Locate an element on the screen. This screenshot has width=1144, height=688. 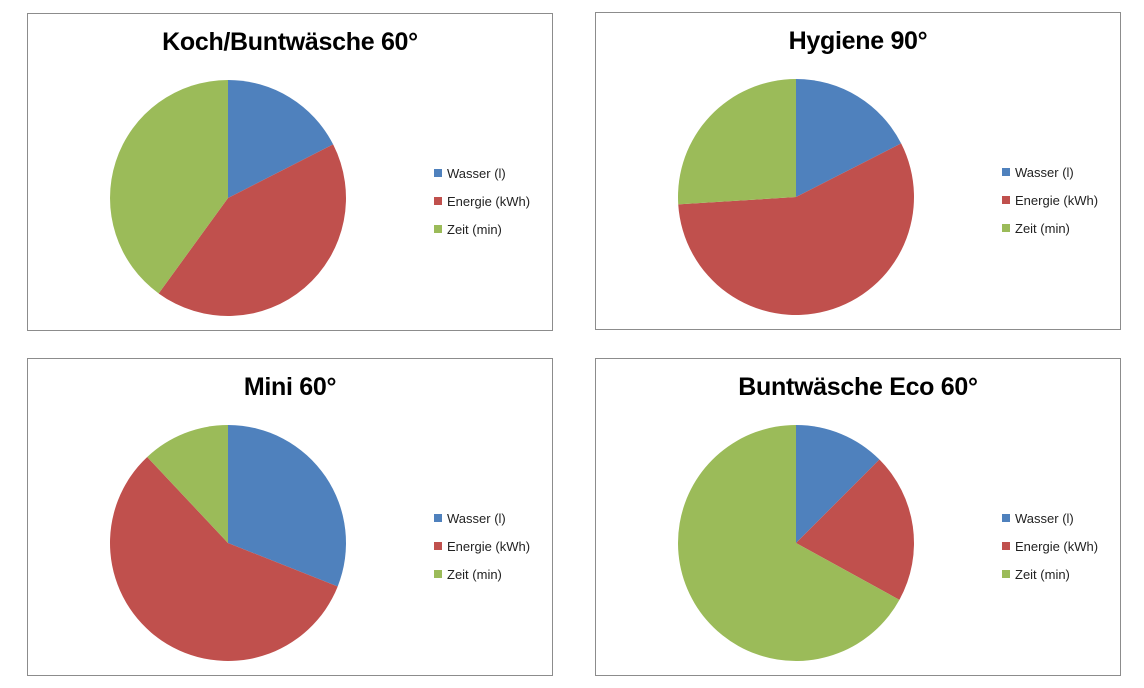
chart-title: Hygiene 90° is located at coordinates (858, 41).